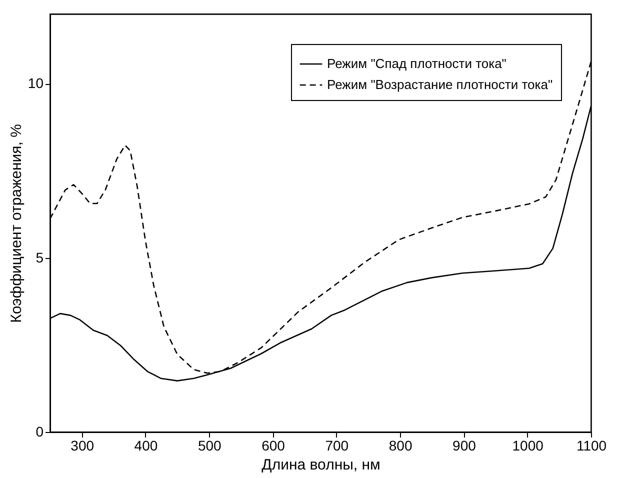  What do you see at coordinates (528, 446) in the screenshot?
I see `x-tick-label: 1000` at bounding box center [528, 446].